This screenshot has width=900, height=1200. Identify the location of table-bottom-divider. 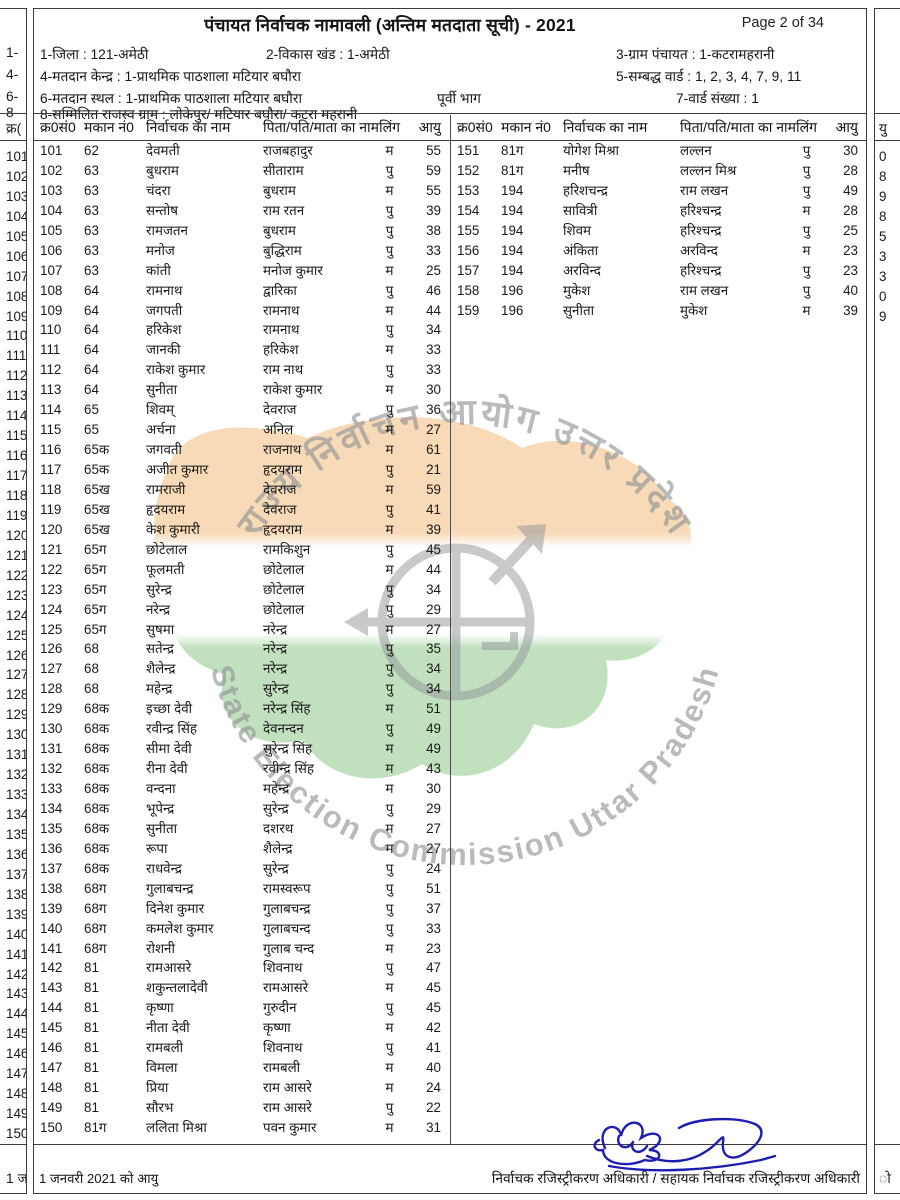
(450, 1144).